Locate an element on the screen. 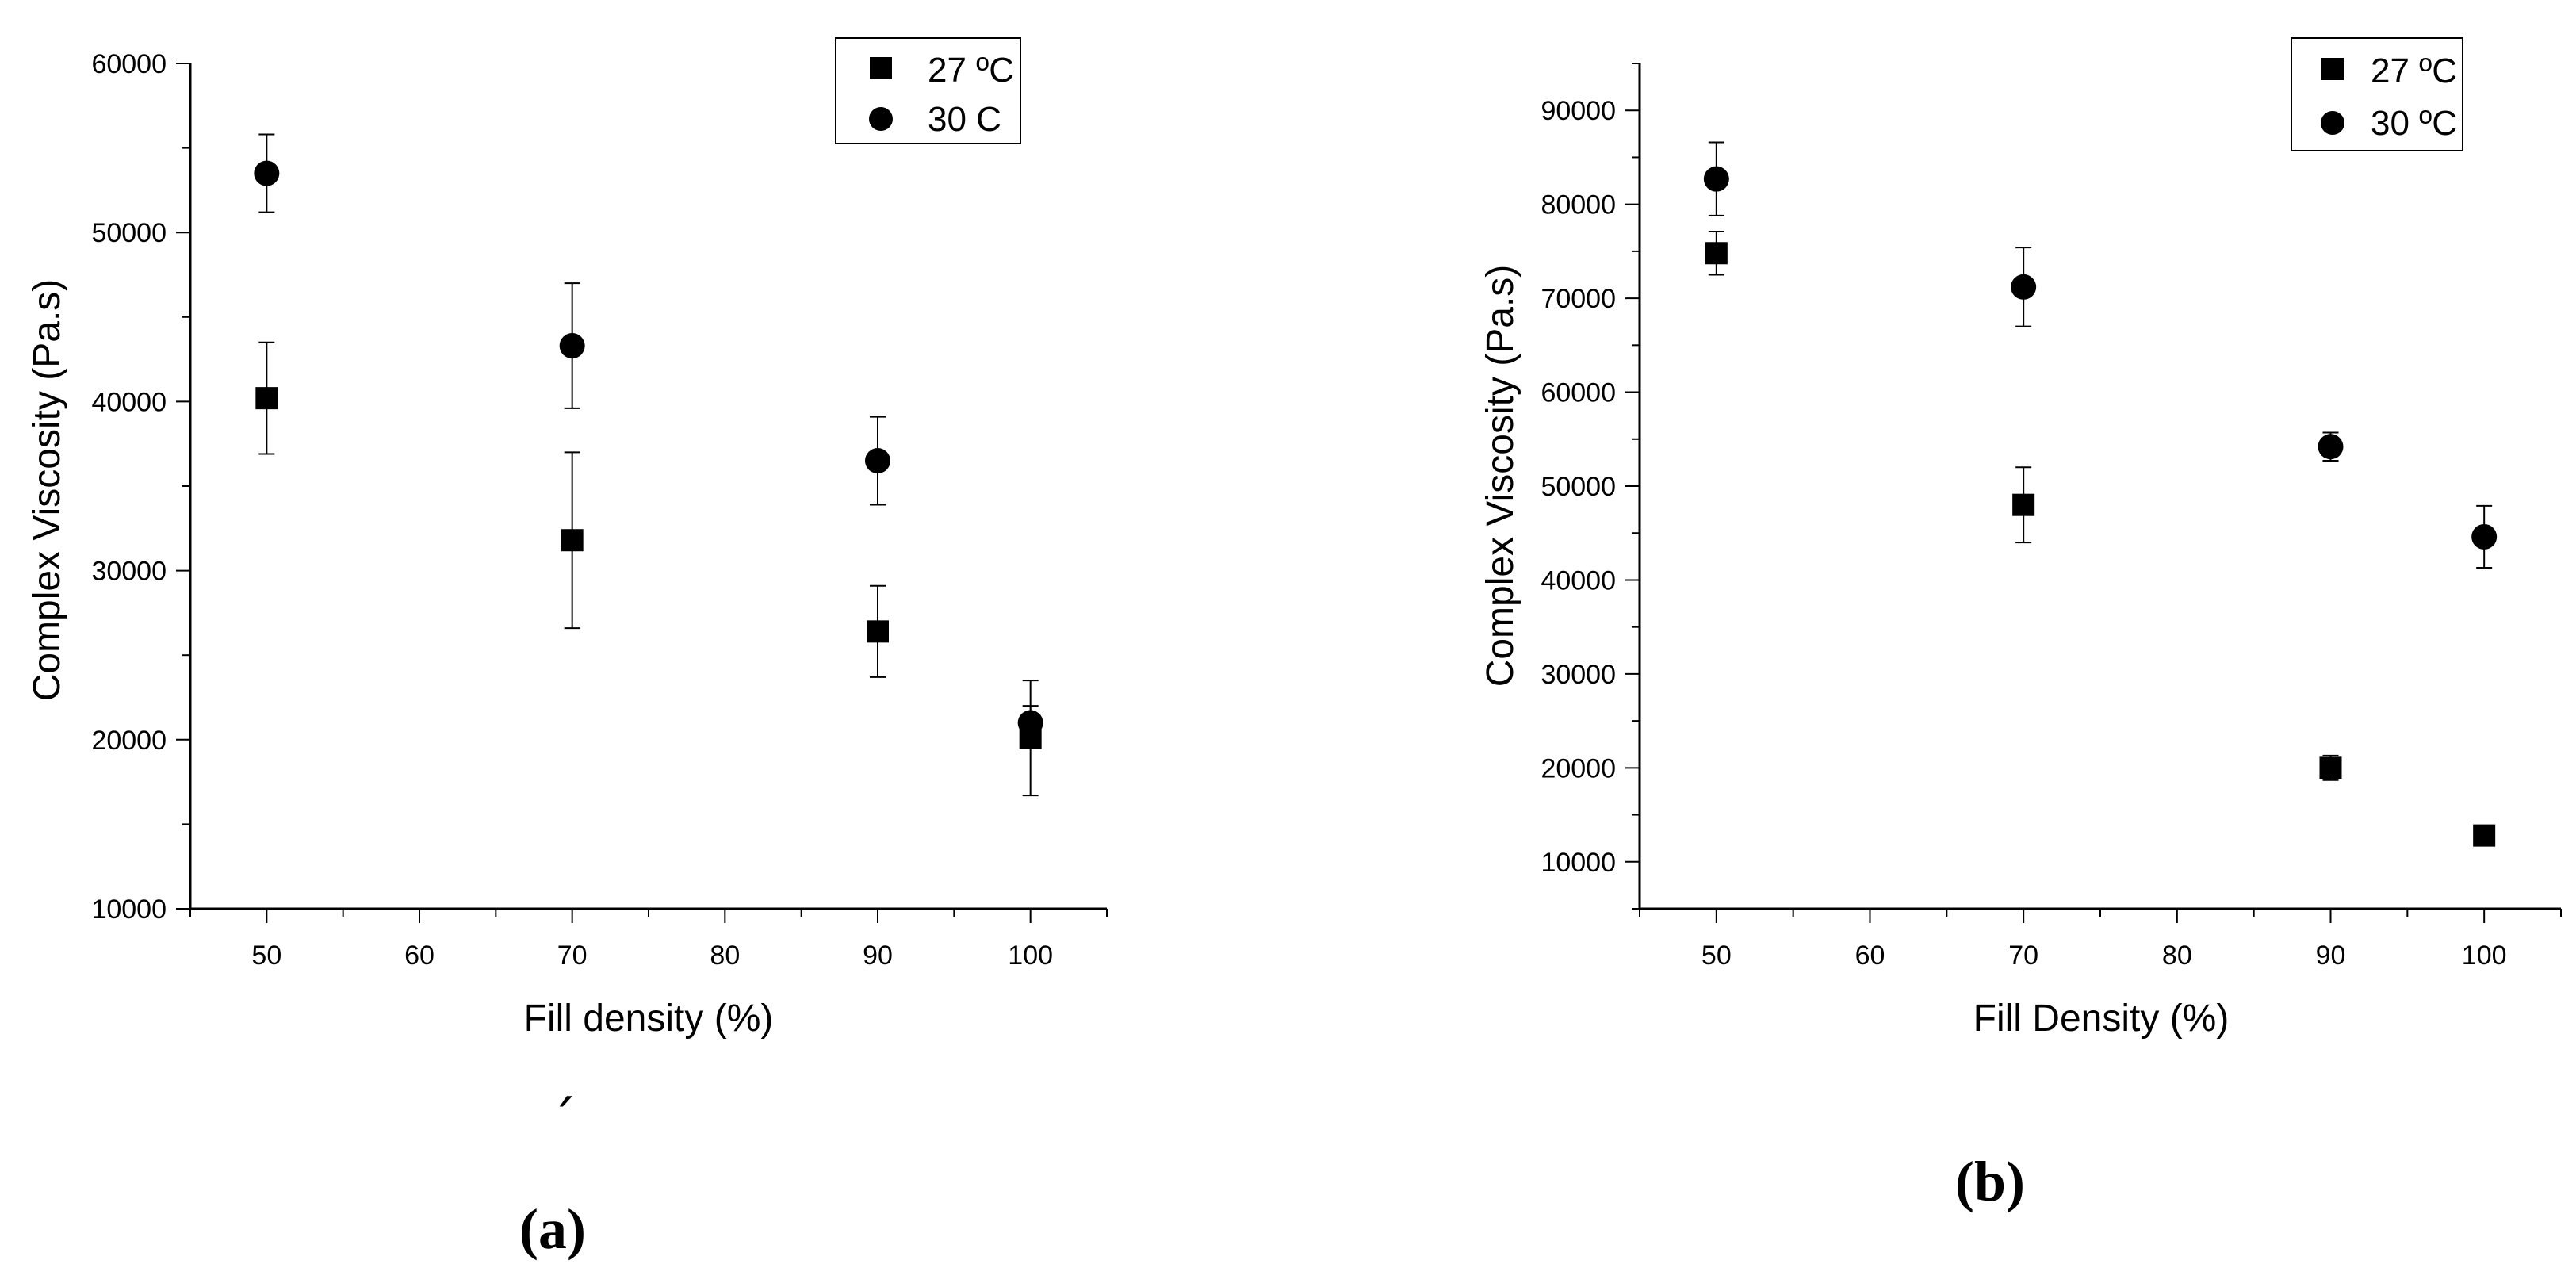  x-axis-title-a: Fill density (%) is located at coordinates (649, 1019).